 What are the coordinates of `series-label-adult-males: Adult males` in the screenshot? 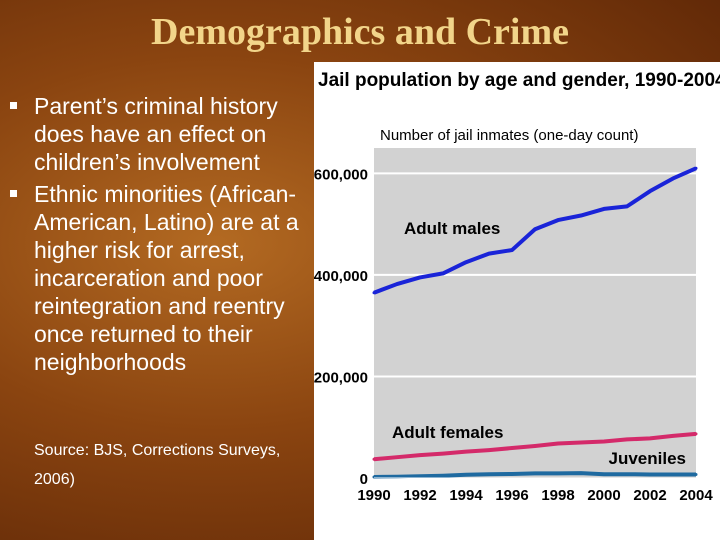 It's located at (452, 228).